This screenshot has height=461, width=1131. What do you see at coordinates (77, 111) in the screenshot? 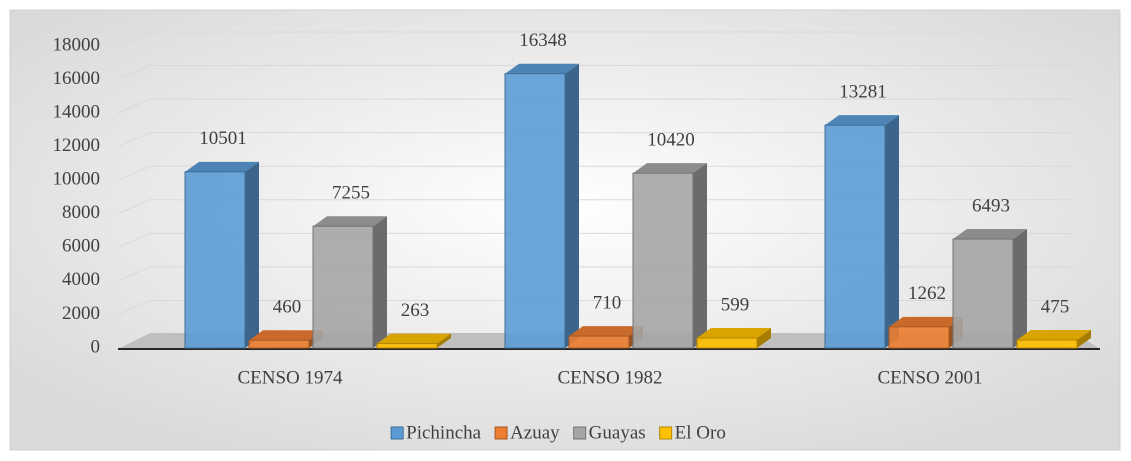
I see `y-tick-label: 14000` at bounding box center [77, 111].